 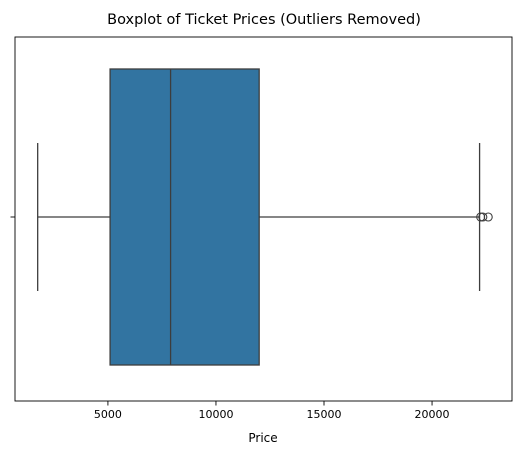 I want to click on x-tick-label: 10000, so click(x=215, y=414).